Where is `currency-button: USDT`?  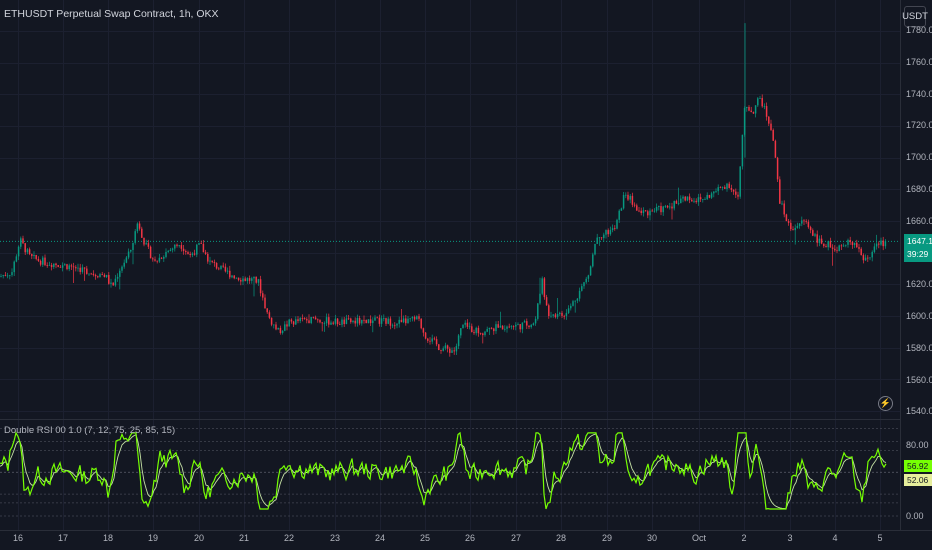
currency-button: USDT is located at coordinates (915, 16).